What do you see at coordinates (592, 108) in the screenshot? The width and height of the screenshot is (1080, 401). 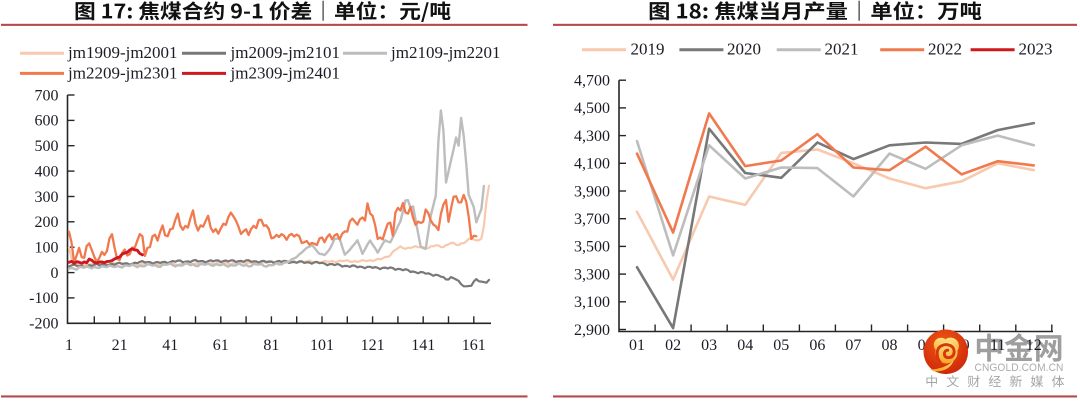 I see `svg-text: 4,500` at bounding box center [592, 108].